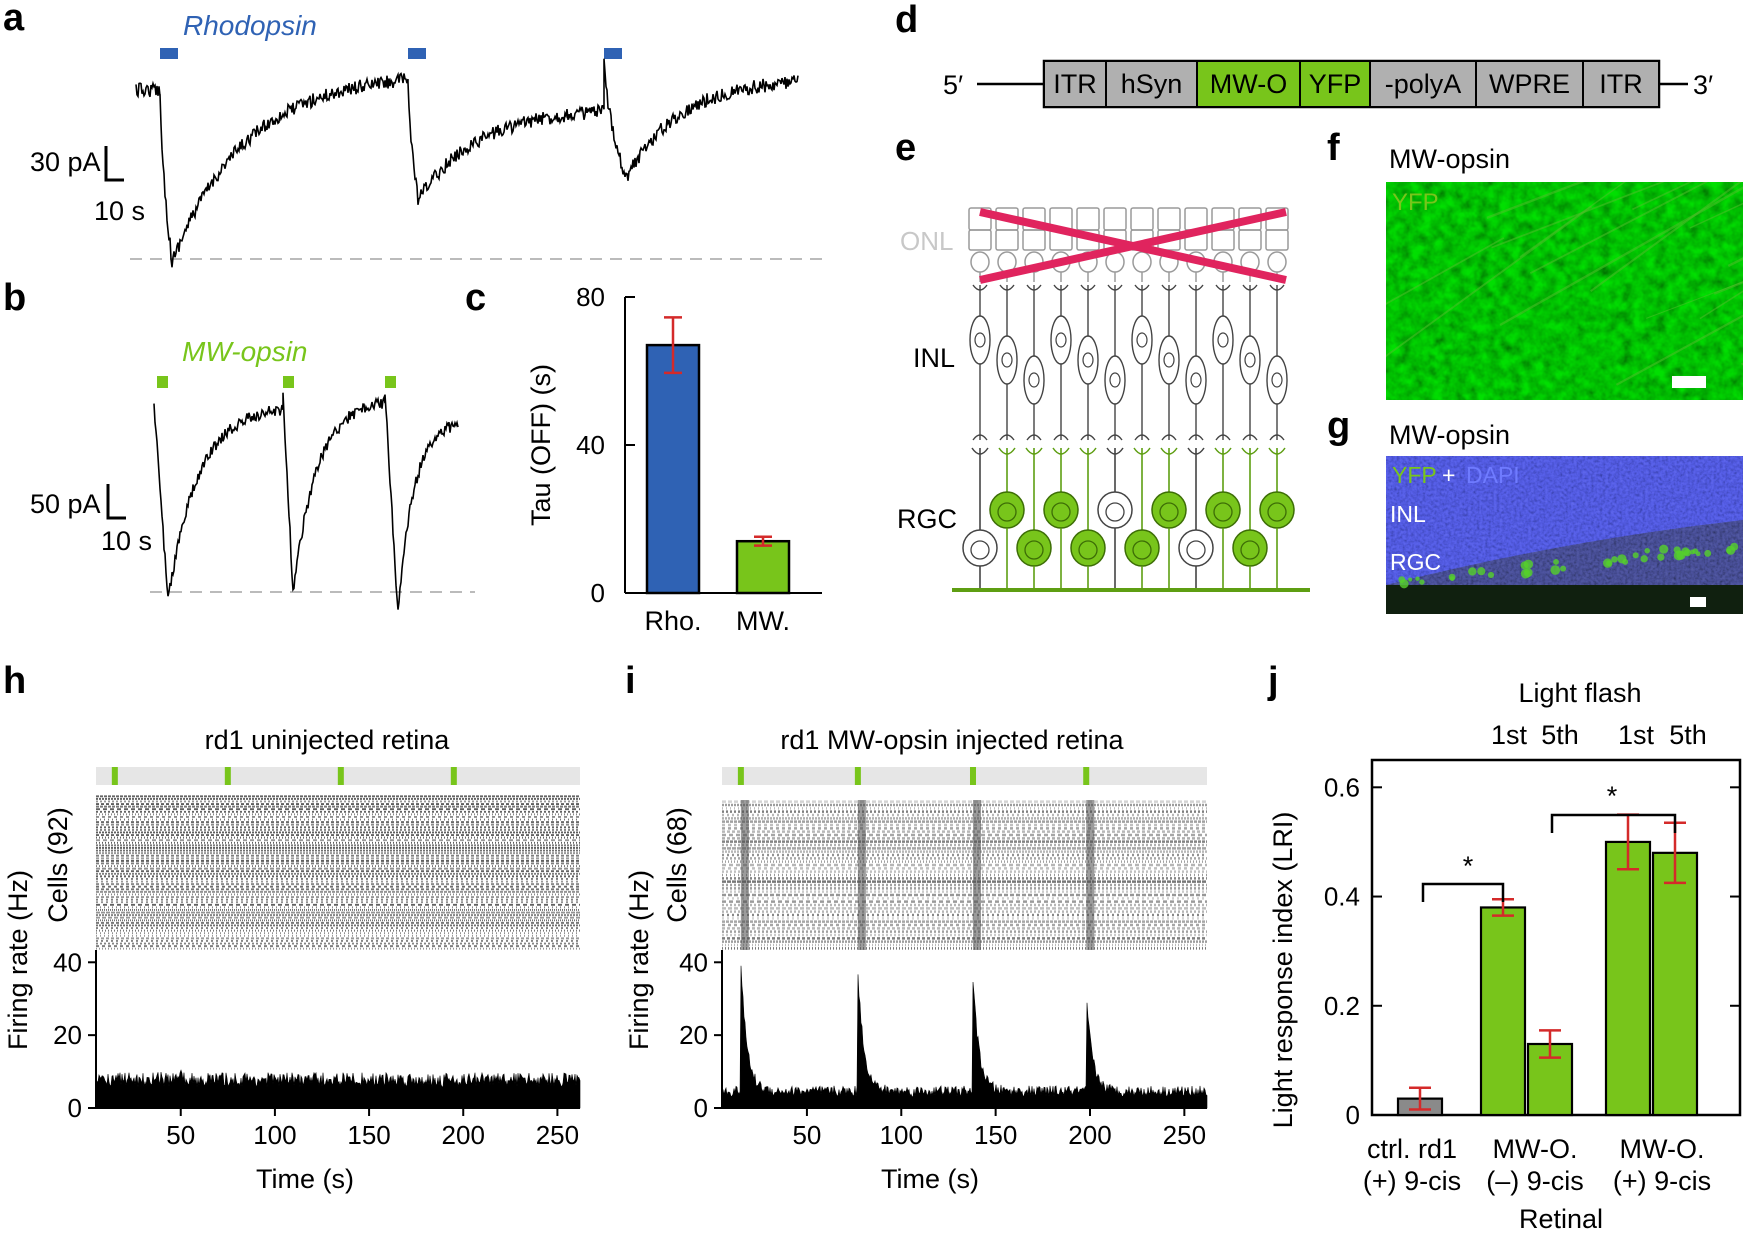 Image resolution: width=1743 pixels, height=1235 pixels. Describe the element at coordinates (673, 469) in the screenshot. I see `bar-Rho.` at that location.